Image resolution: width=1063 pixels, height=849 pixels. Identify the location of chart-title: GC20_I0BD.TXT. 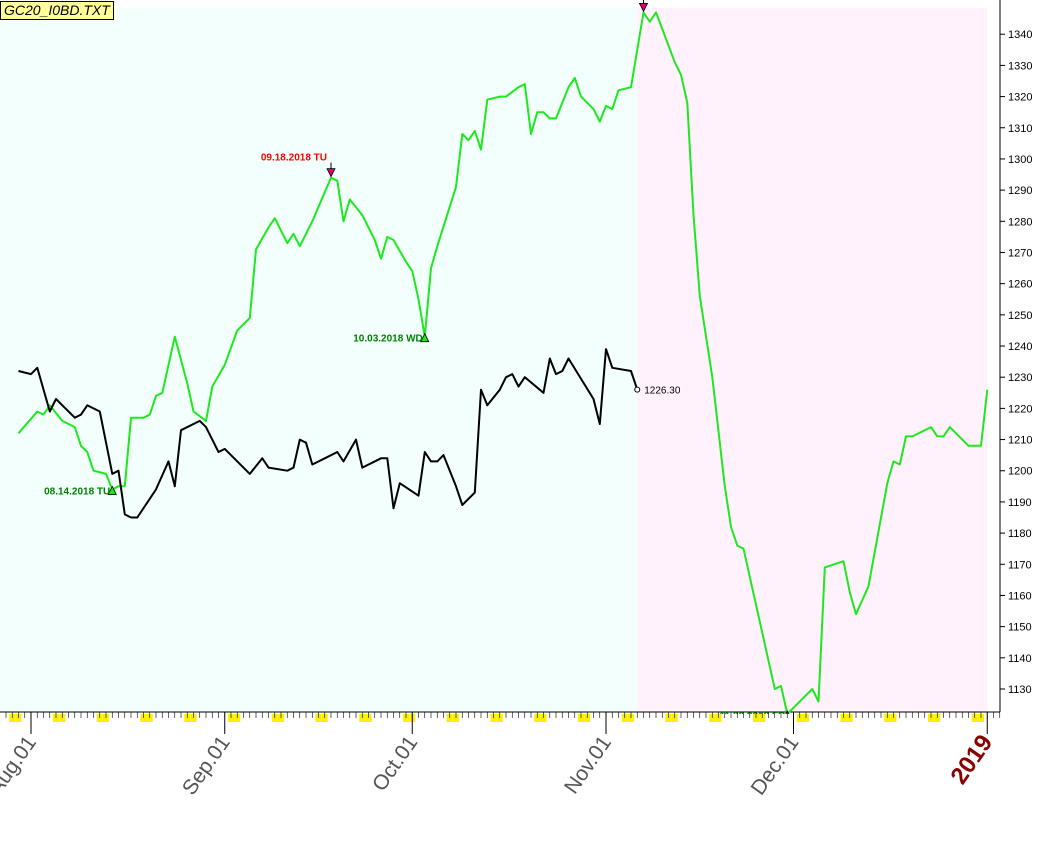
(57, 10).